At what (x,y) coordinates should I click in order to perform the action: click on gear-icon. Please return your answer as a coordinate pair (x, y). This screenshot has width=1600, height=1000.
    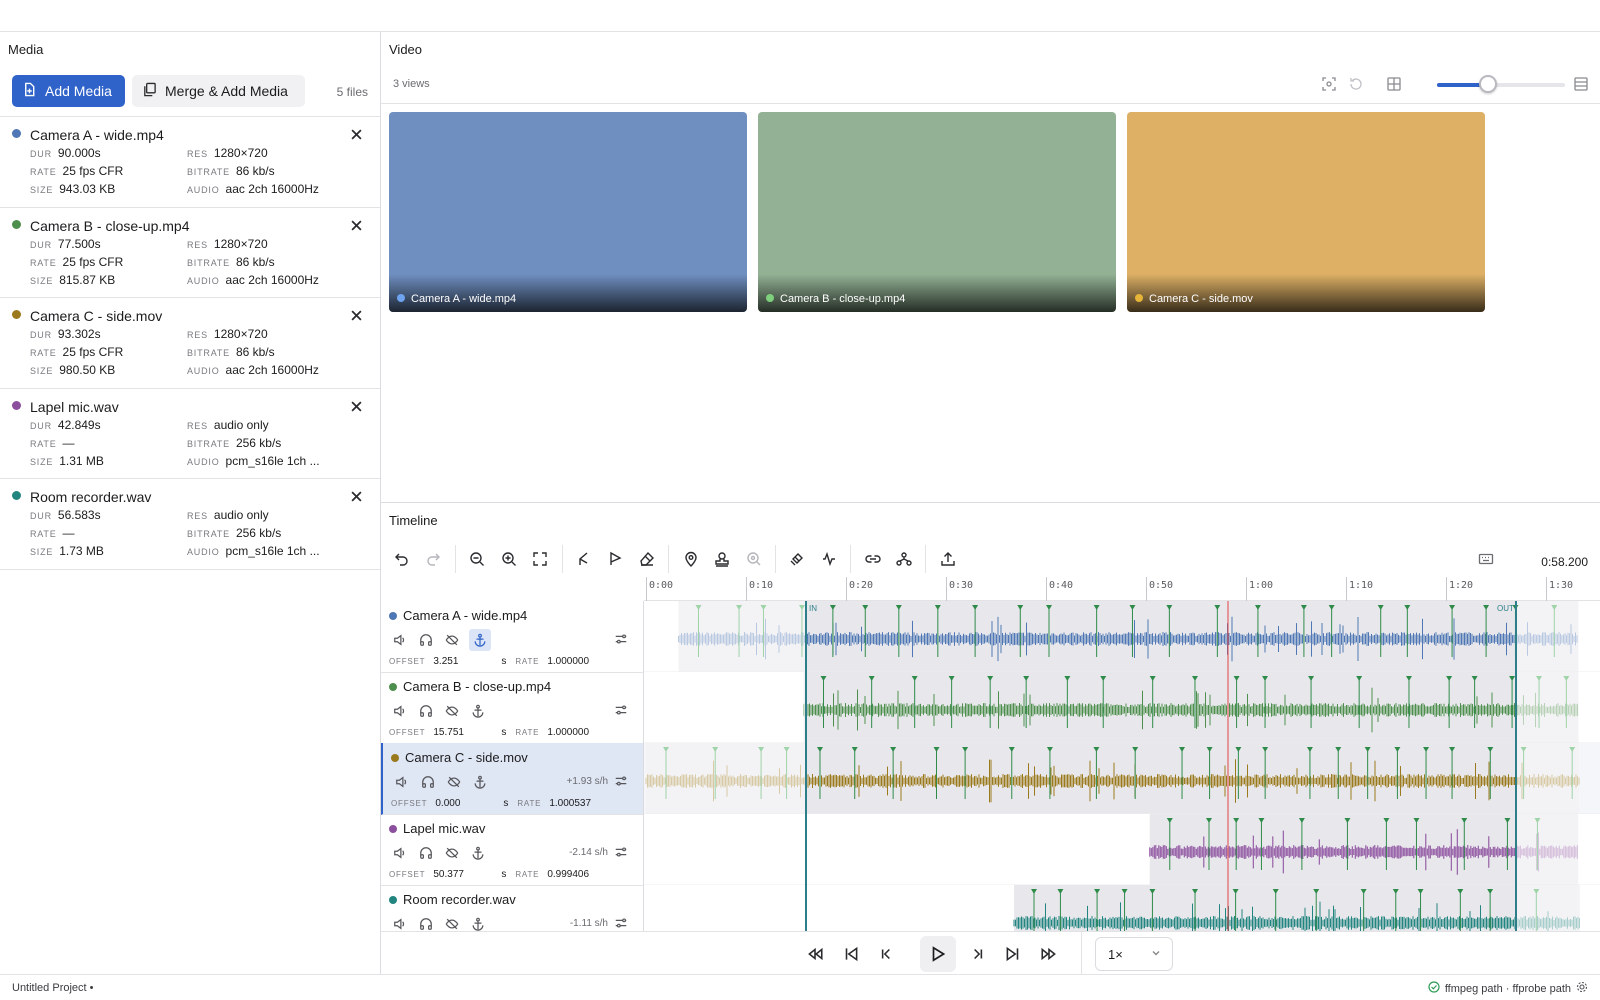
    Looking at the image, I should click on (1582, 988).